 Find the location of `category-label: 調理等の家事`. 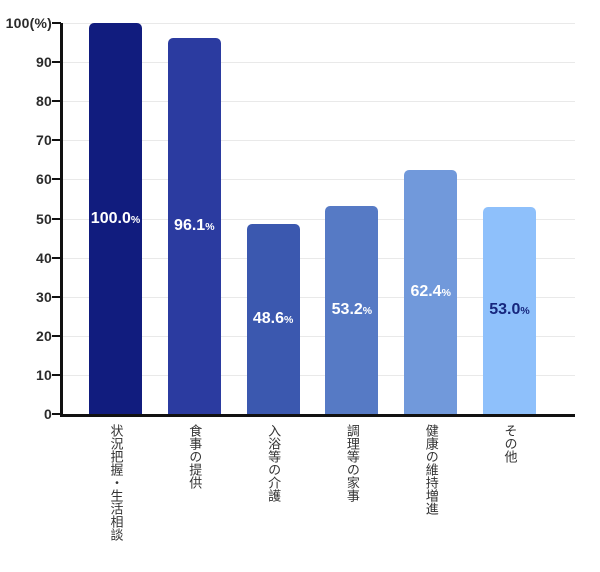

category-label: 調理等の家事 is located at coordinates (351, 498).